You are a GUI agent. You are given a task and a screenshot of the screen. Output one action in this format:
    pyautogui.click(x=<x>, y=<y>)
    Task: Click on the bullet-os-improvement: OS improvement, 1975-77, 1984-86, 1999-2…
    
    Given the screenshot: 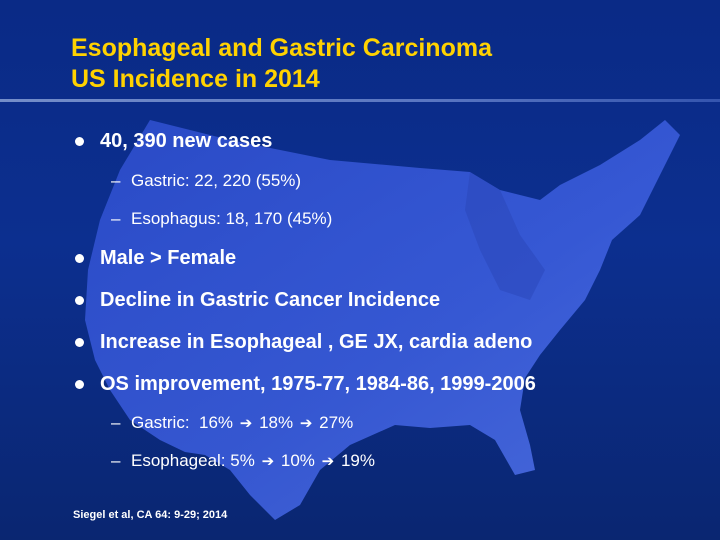 What is the action you would take?
    pyautogui.click(x=318, y=384)
    